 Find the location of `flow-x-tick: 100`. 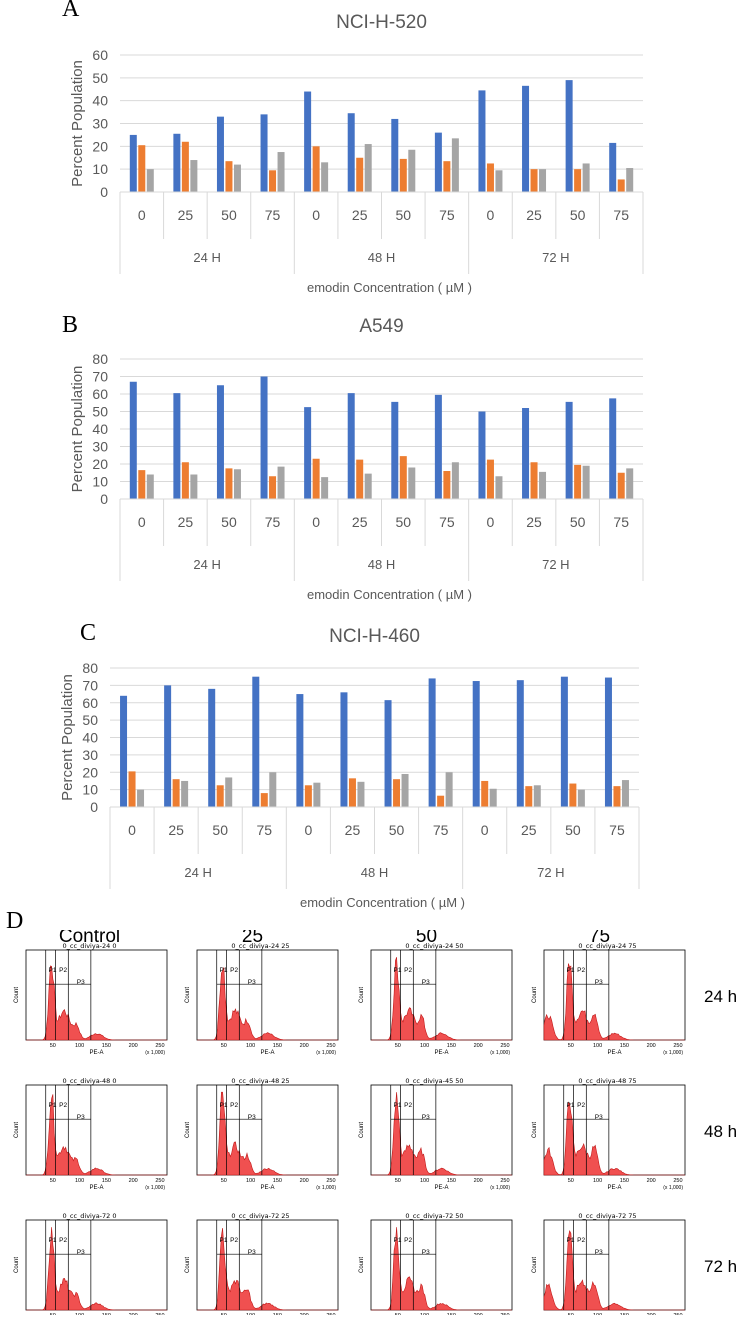

flow-x-tick: 100 is located at coordinates (79, 1314).